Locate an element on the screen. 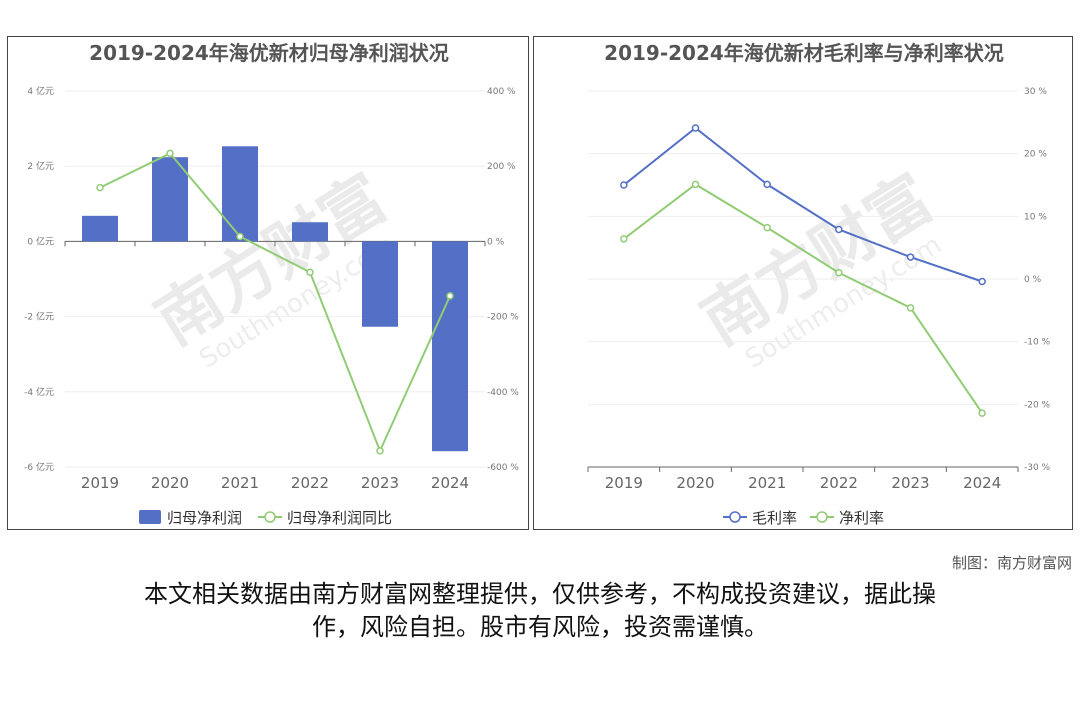 The width and height of the screenshot is (1080, 720). disclaimer-line-2: 作，风险自担。股市有风险，投资需谨慎。 is located at coordinates (540, 627).